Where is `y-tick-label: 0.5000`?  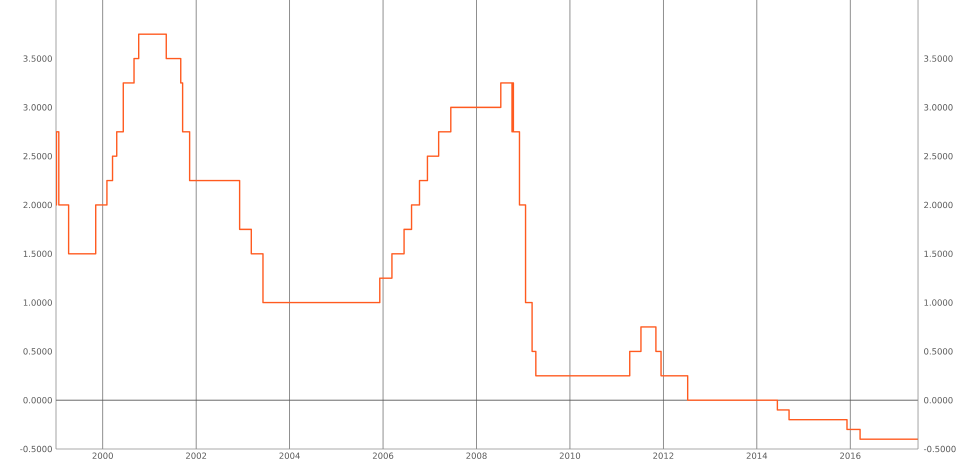 y-tick-label: 0.5000 is located at coordinates (37, 351).